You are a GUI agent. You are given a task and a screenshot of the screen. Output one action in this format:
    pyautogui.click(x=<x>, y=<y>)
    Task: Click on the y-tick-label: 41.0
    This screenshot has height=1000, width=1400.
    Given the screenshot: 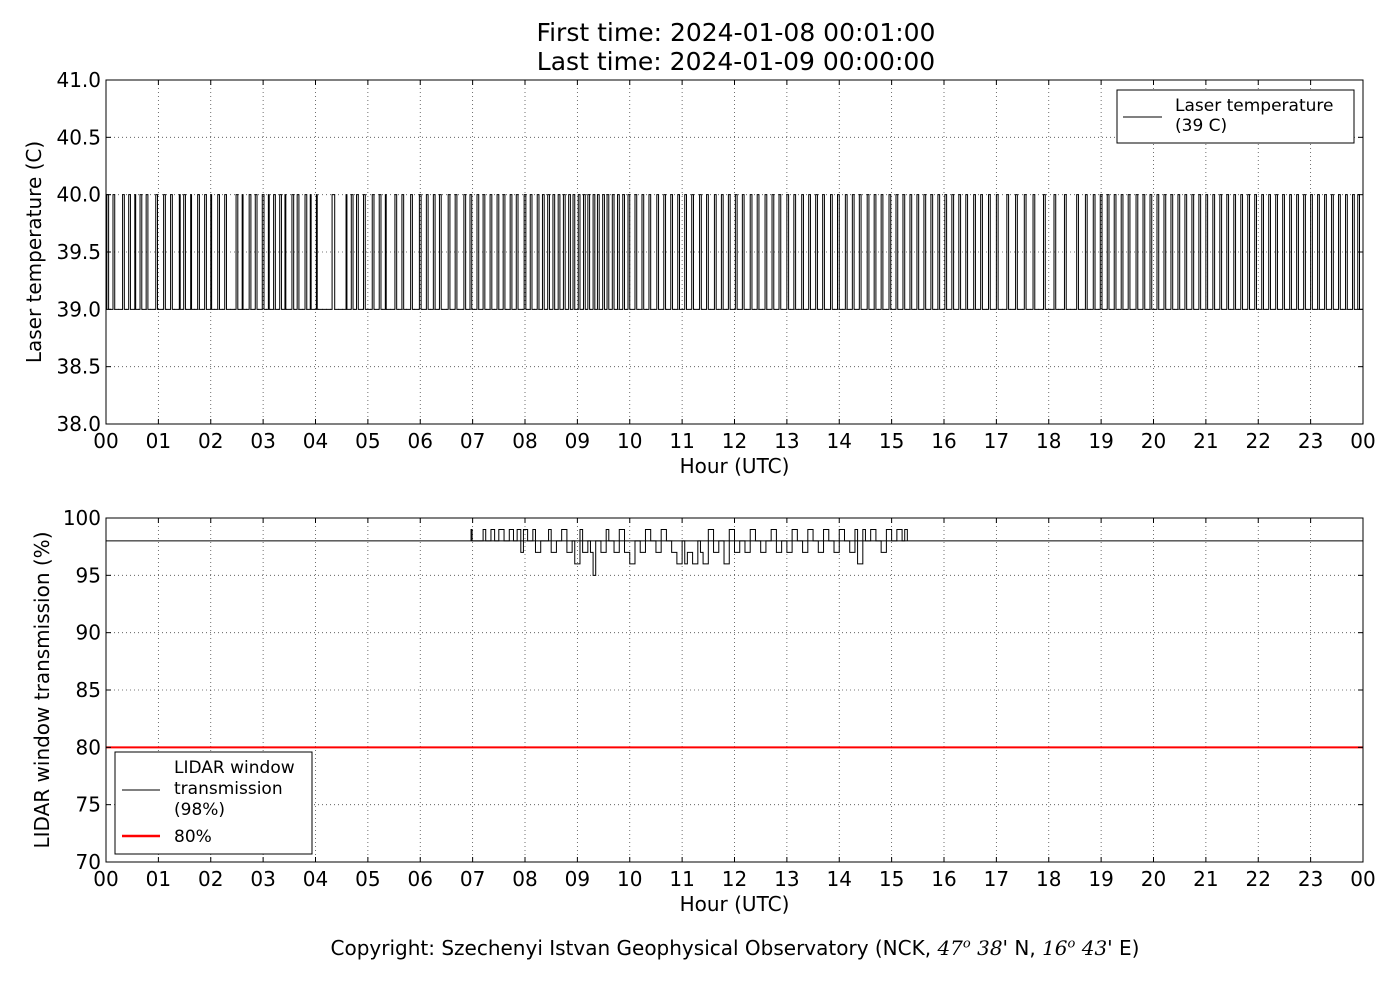 What is the action you would take?
    pyautogui.click(x=78, y=80)
    